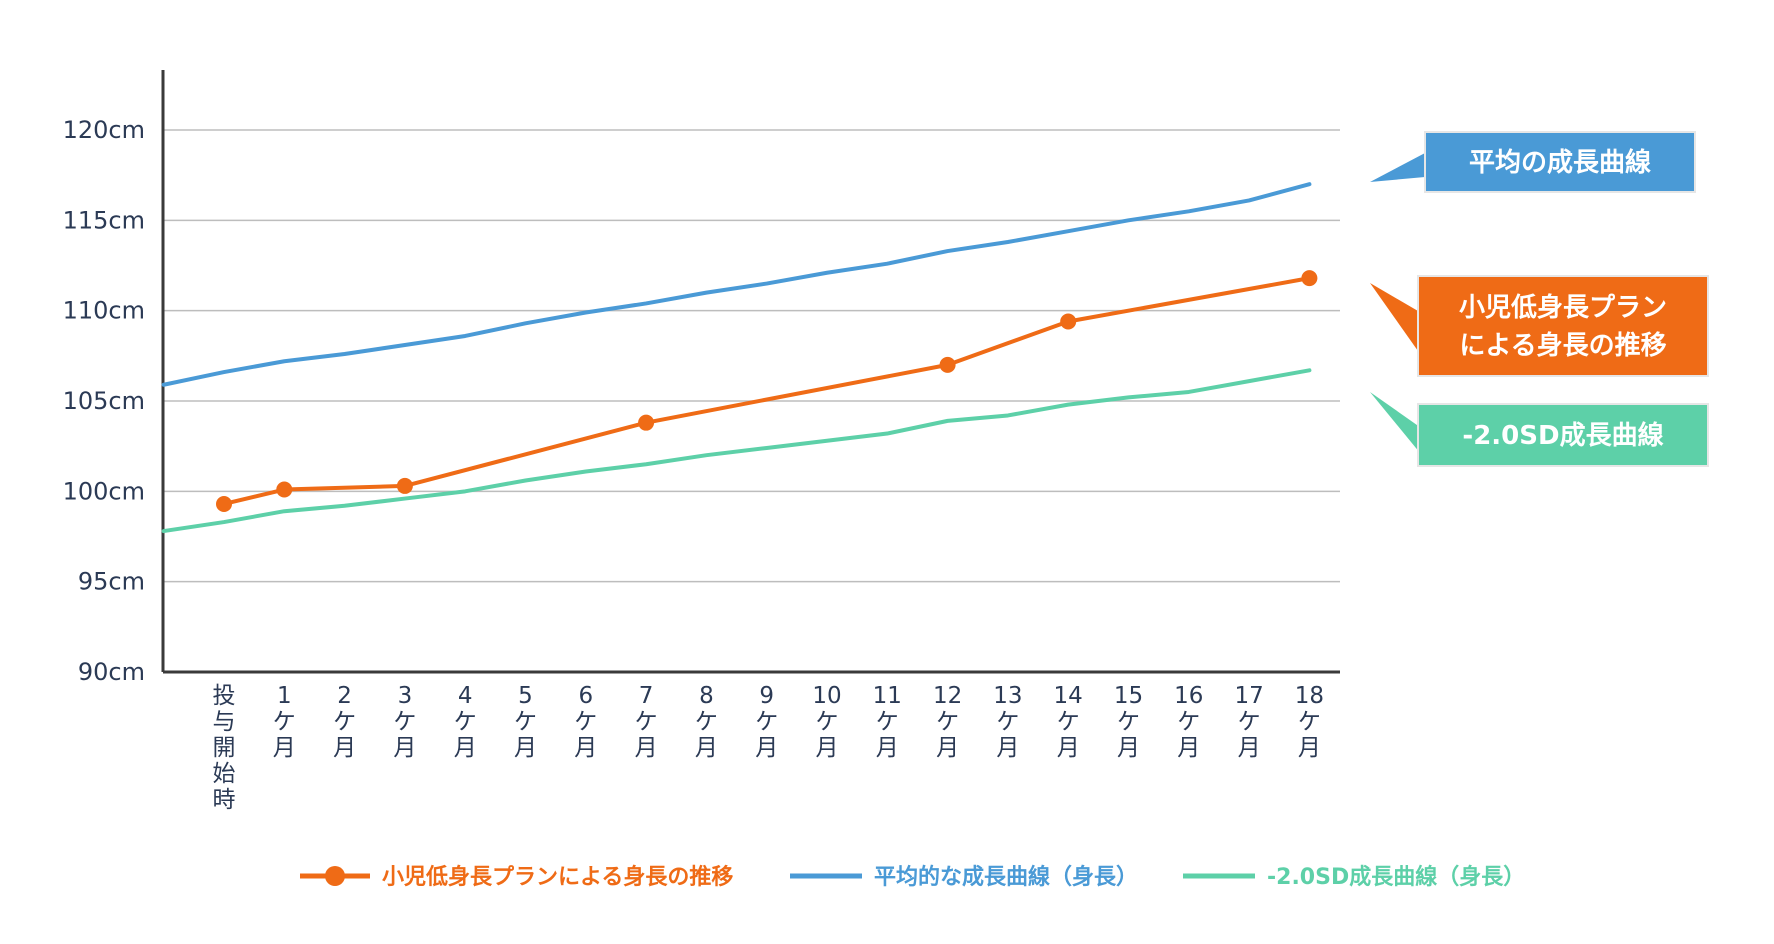 The height and width of the screenshot is (944, 1774). I want to click on x-tick-label: 15, so click(1128, 696).